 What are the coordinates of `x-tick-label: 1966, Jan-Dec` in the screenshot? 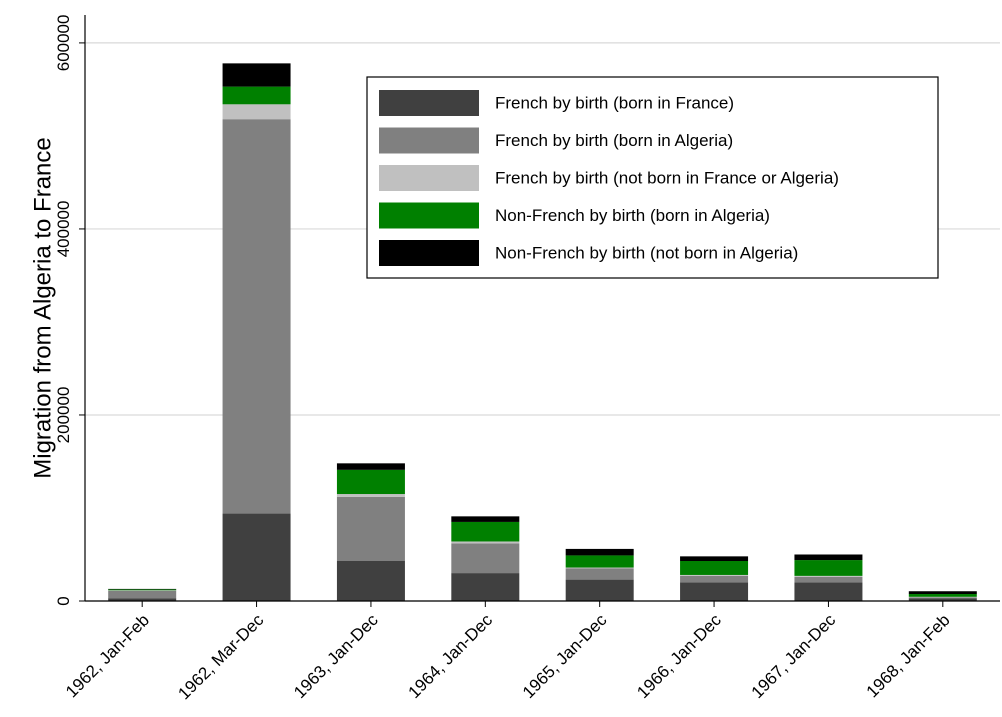 It's located at (679, 656).